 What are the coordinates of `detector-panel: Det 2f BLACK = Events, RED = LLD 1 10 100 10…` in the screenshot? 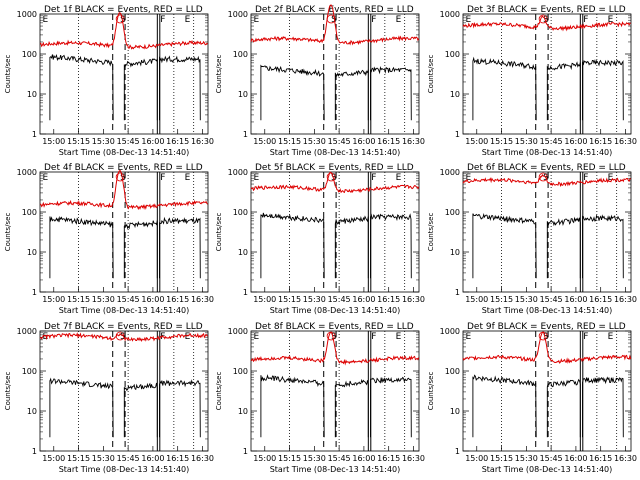 It's located at (320, 80).